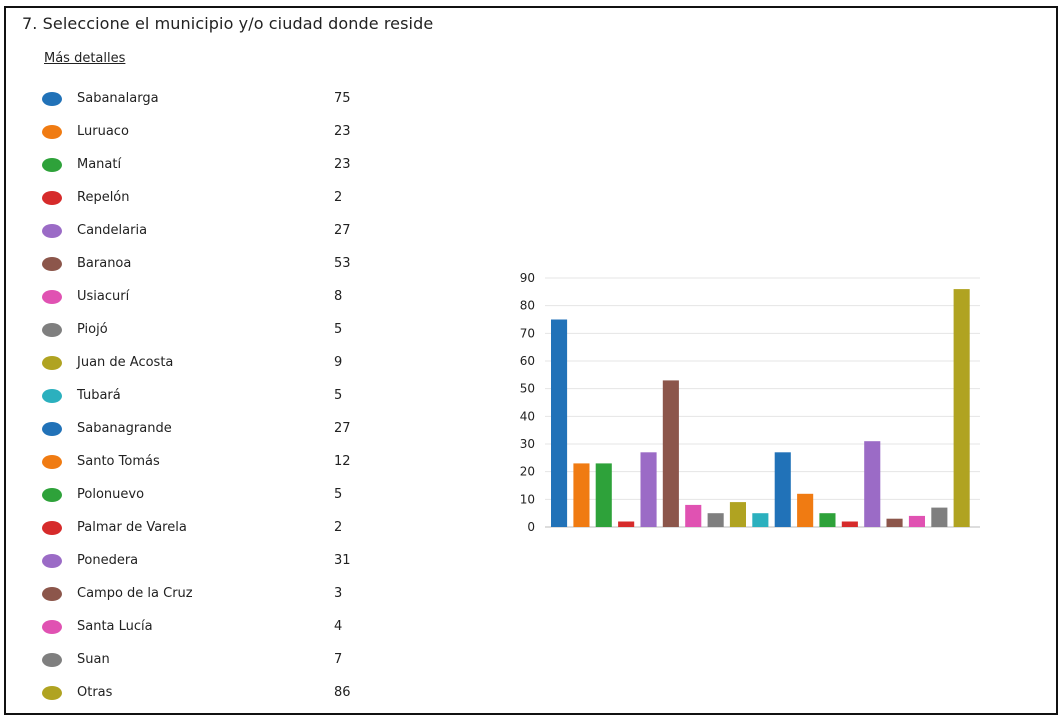 This screenshot has width=1064, height=719. I want to click on legend-label: Luruaco, so click(103, 131).